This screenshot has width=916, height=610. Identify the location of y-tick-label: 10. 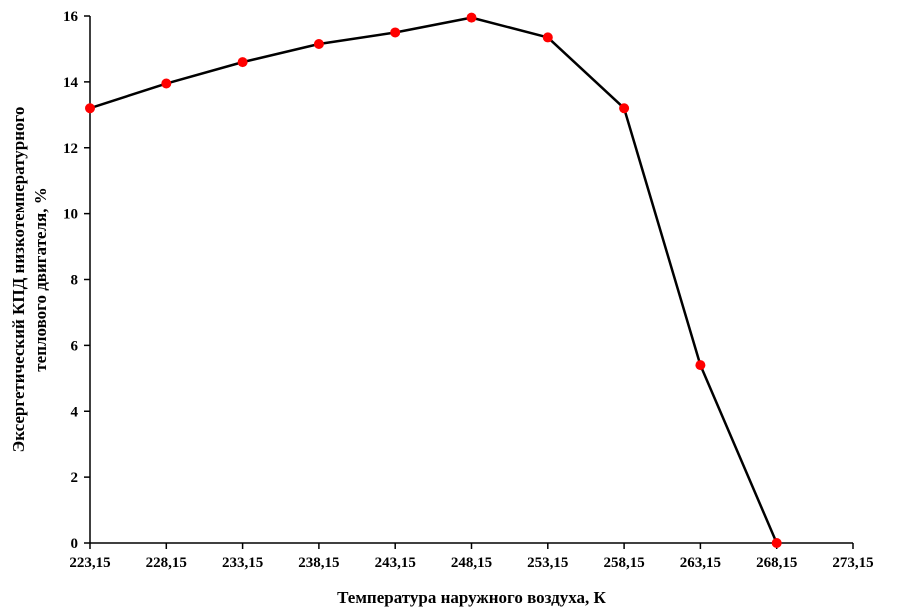
(70, 215).